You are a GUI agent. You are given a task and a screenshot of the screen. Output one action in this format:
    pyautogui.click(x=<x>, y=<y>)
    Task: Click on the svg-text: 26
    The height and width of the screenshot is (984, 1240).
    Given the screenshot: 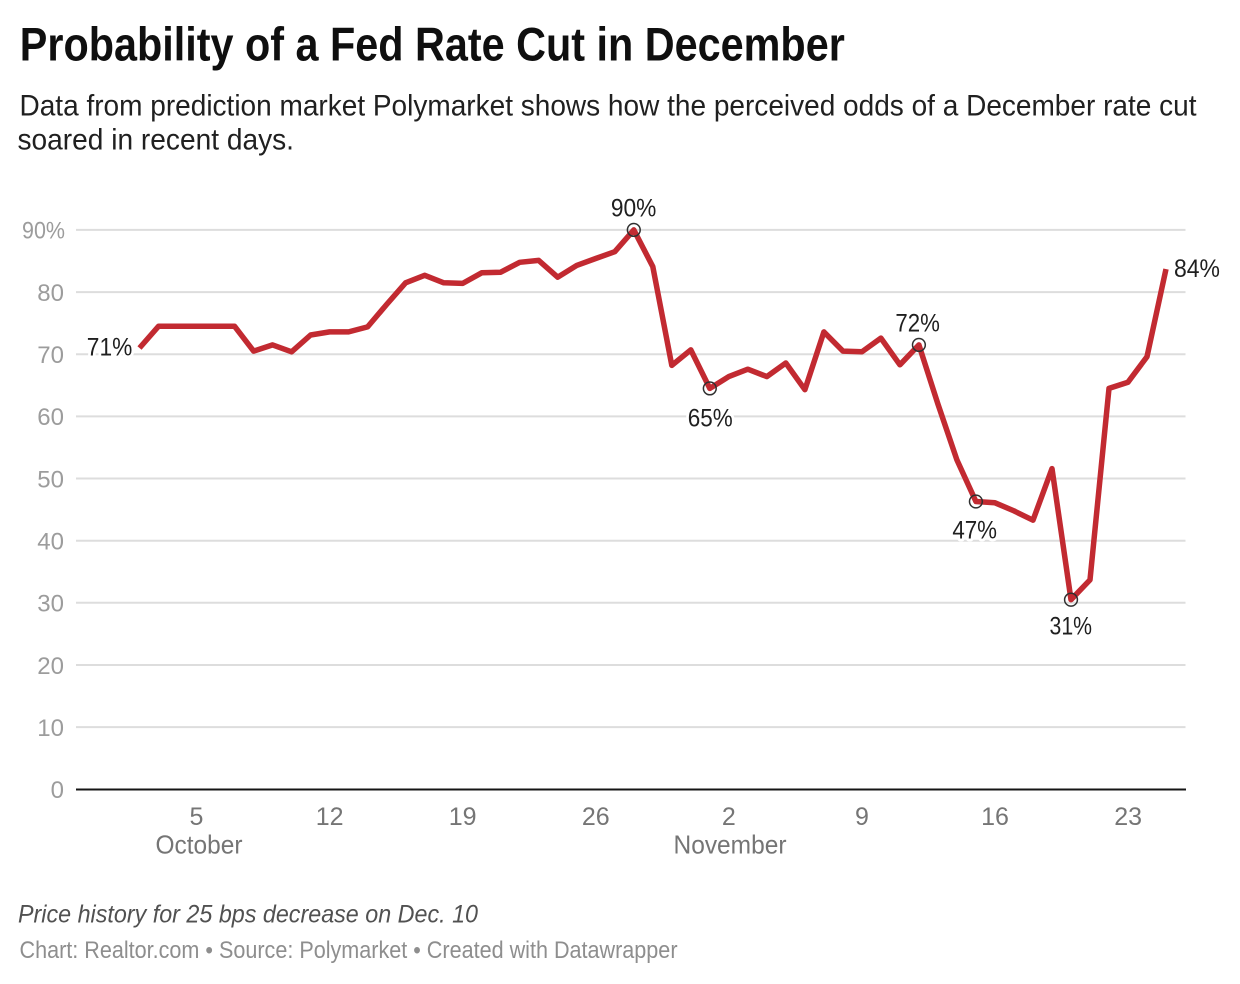 What is the action you would take?
    pyautogui.click(x=596, y=817)
    